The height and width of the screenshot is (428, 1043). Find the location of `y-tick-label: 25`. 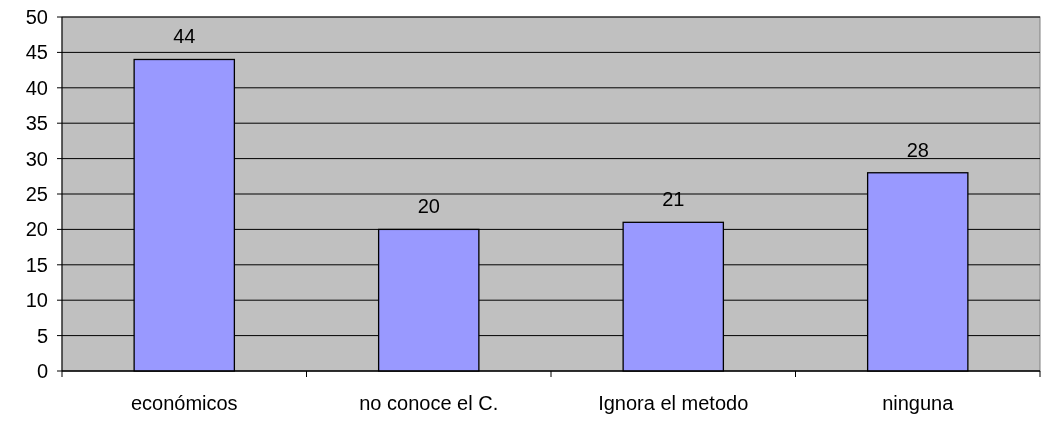

y-tick-label: 25 is located at coordinates (36, 194).